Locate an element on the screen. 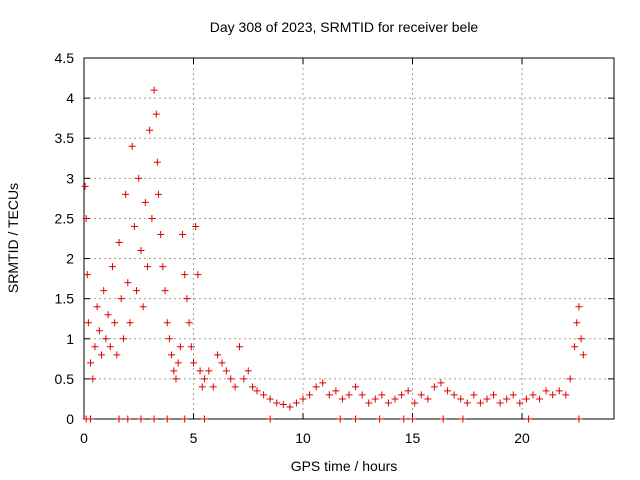  y-tick-label: 4.5 is located at coordinates (65, 58).